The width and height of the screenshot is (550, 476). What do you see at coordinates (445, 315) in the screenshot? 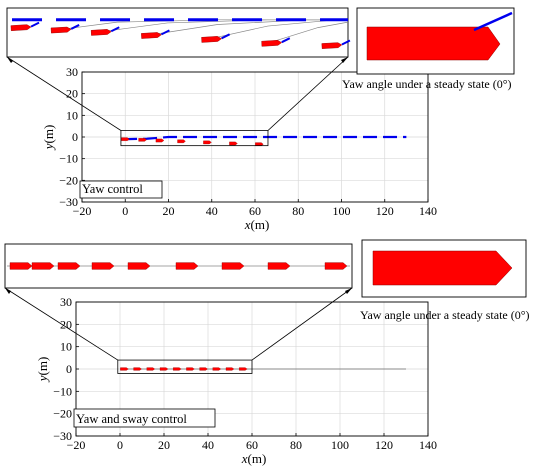
I see `bottom-steady-state-caption: Yaw angle under a steady state (0°)` at bounding box center [445, 315].